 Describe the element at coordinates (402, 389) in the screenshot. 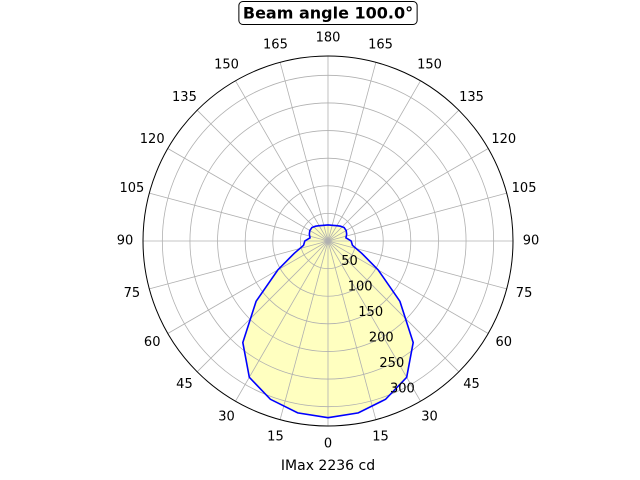

I see `r-tick-label: 300` at that location.